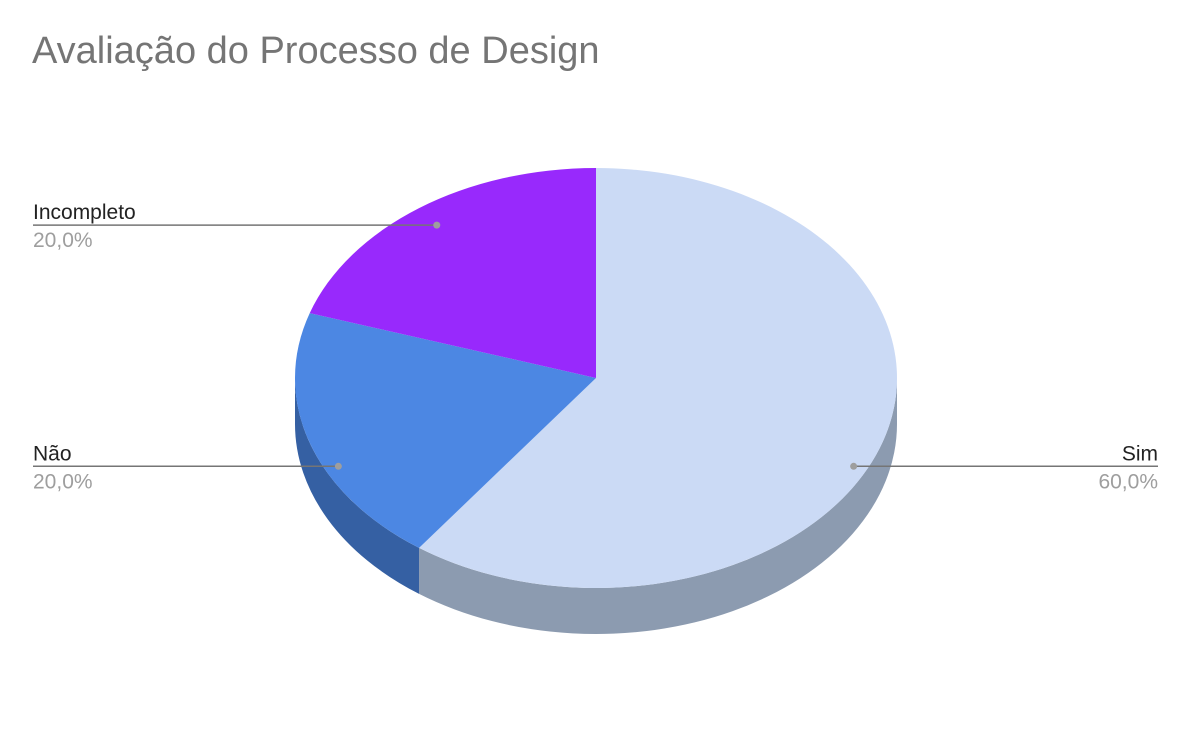 The height and width of the screenshot is (738, 1192). What do you see at coordinates (437, 225) in the screenshot?
I see `leader-dot-incompleto` at bounding box center [437, 225].